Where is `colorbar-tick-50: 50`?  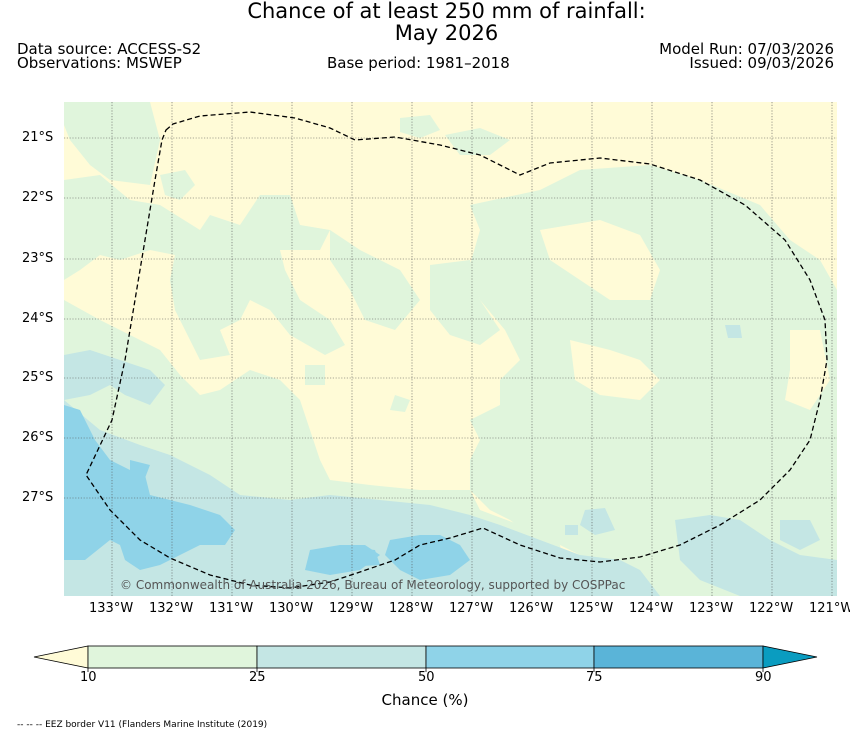 colorbar-tick-50: 50 is located at coordinates (426, 677).